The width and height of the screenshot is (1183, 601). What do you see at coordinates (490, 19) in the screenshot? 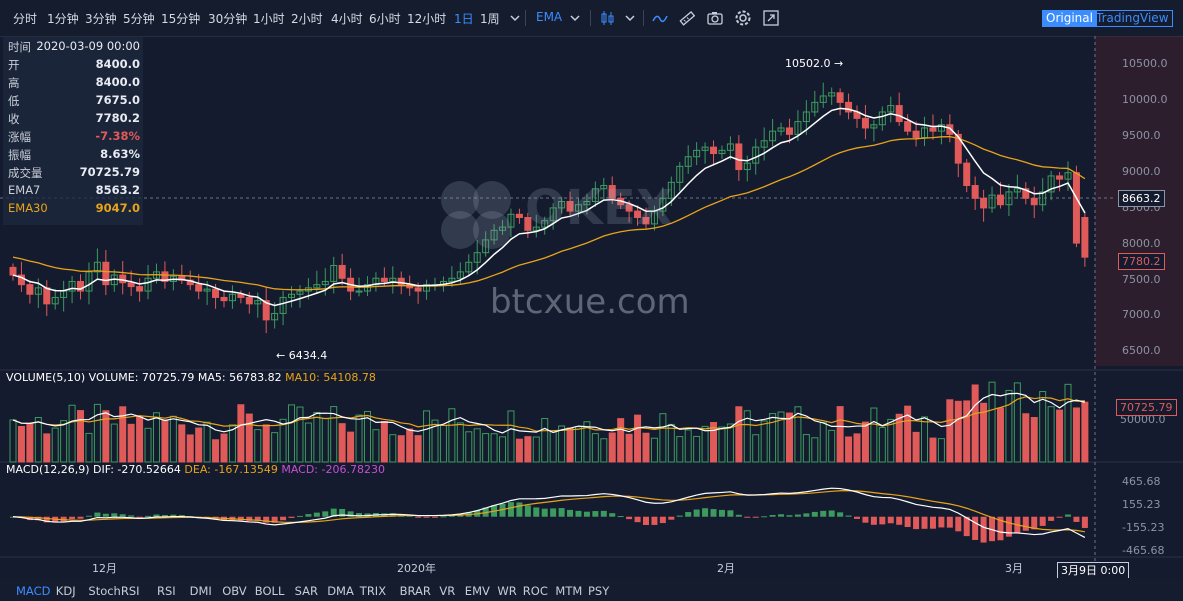
I see `timeframe-tab: 1周` at bounding box center [490, 19].